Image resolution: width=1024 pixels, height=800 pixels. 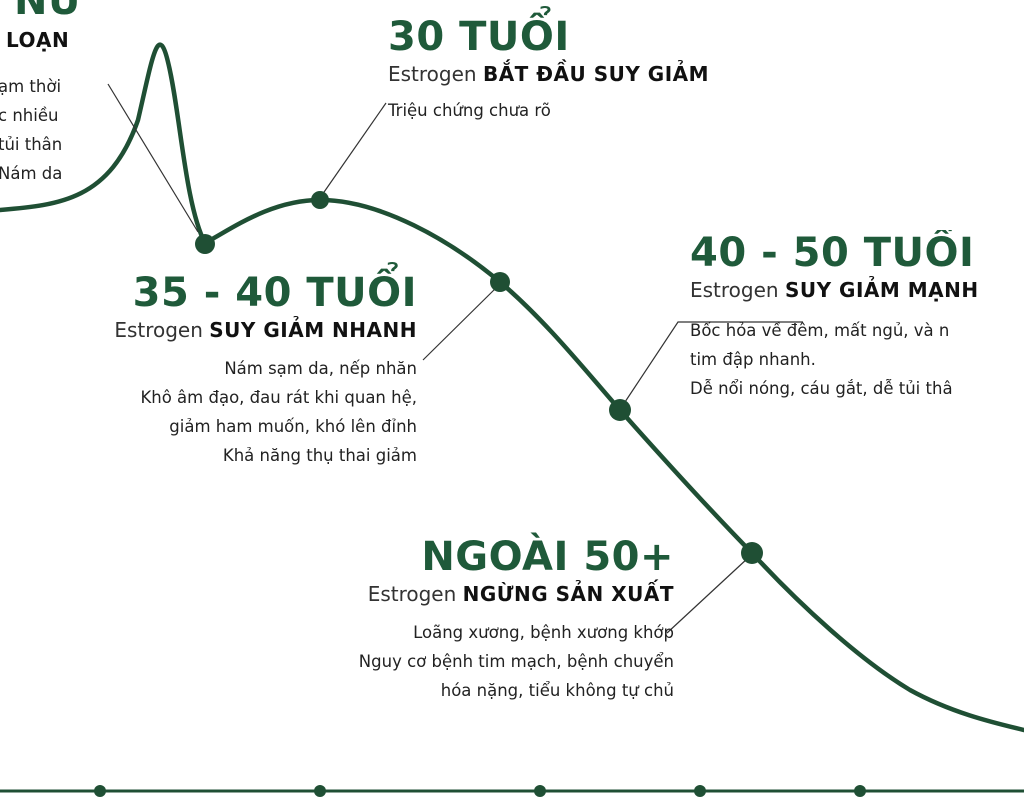 What do you see at coordinates (500, 282) in the screenshot?
I see `marker-mid` at bounding box center [500, 282].